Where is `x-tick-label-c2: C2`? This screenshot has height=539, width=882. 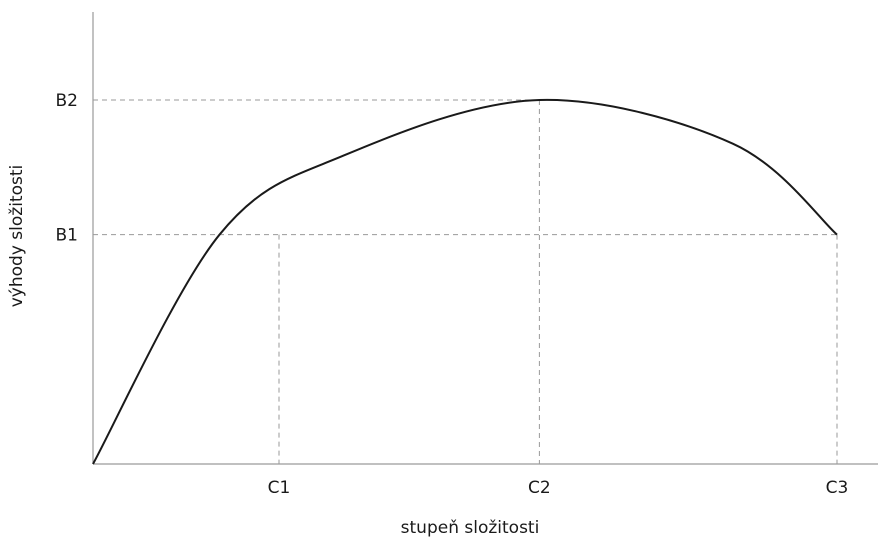 x-tick-label-c2: C2 is located at coordinates (539, 488).